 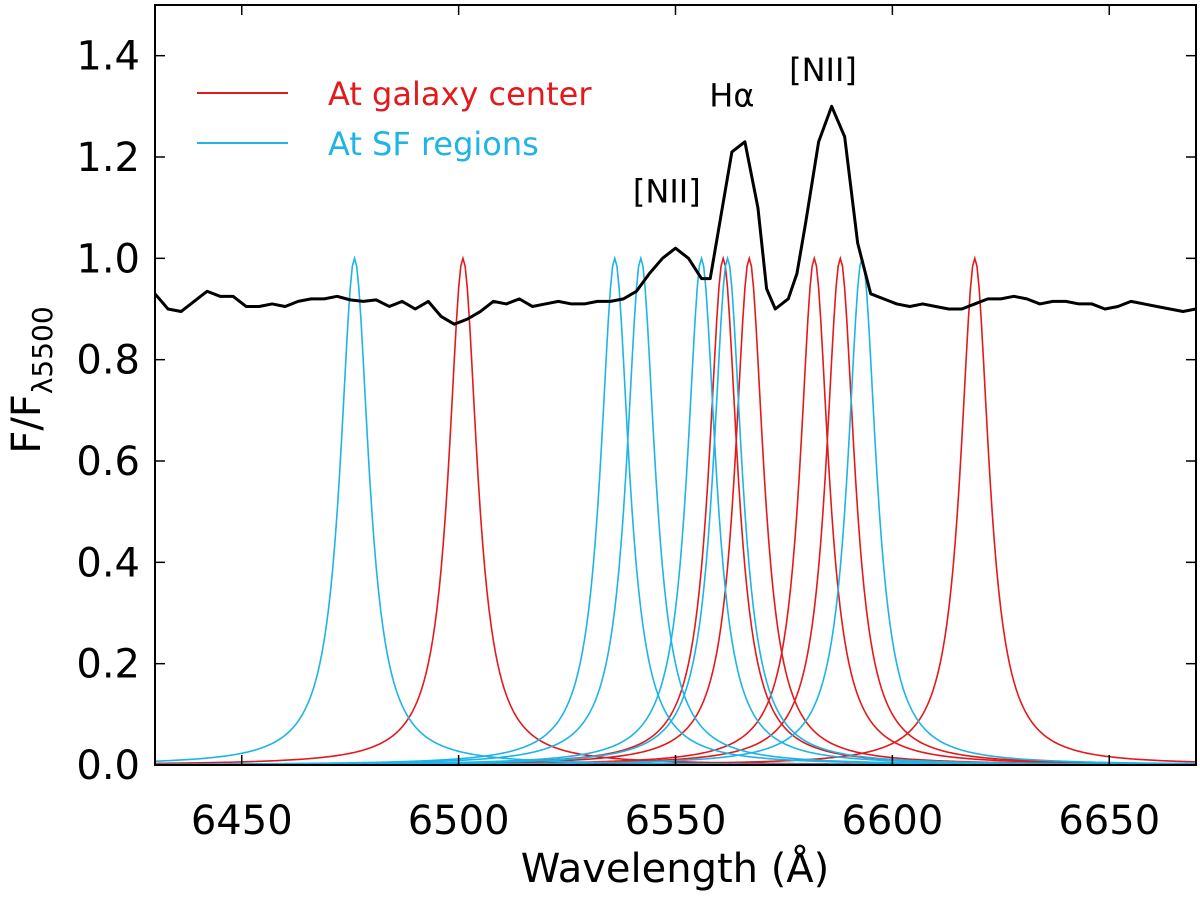 I want to click on y-tick-label-0: 0.0, so click(x=108, y=766).